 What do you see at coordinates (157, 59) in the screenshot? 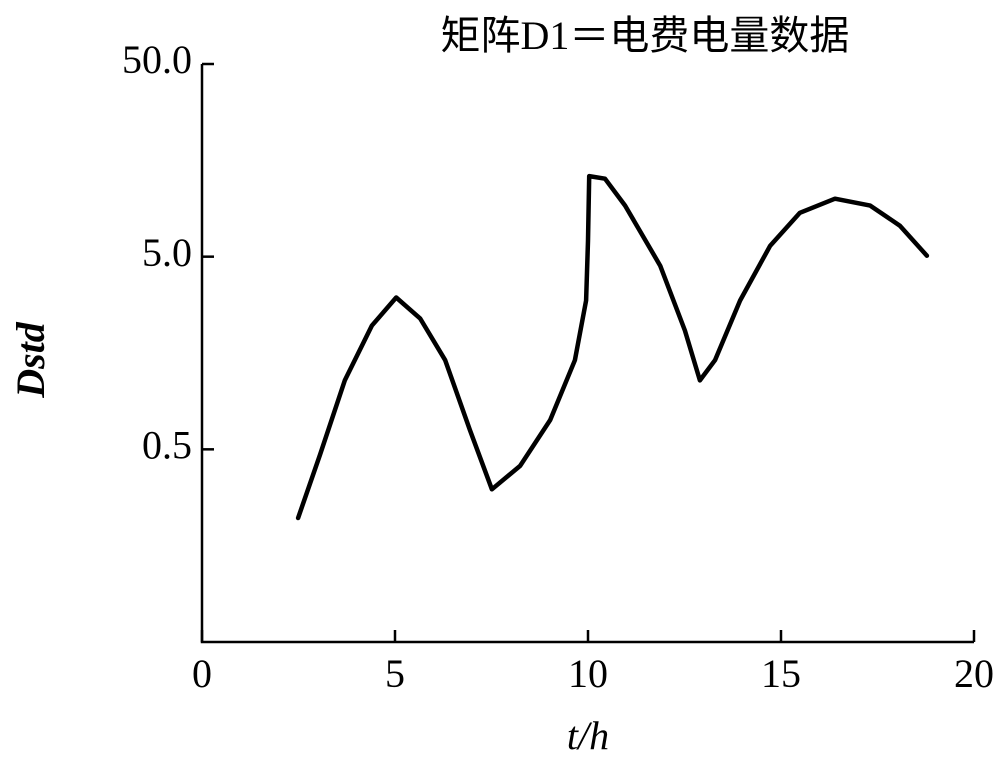
I see `y-tick-label: 50.0` at bounding box center [157, 59].